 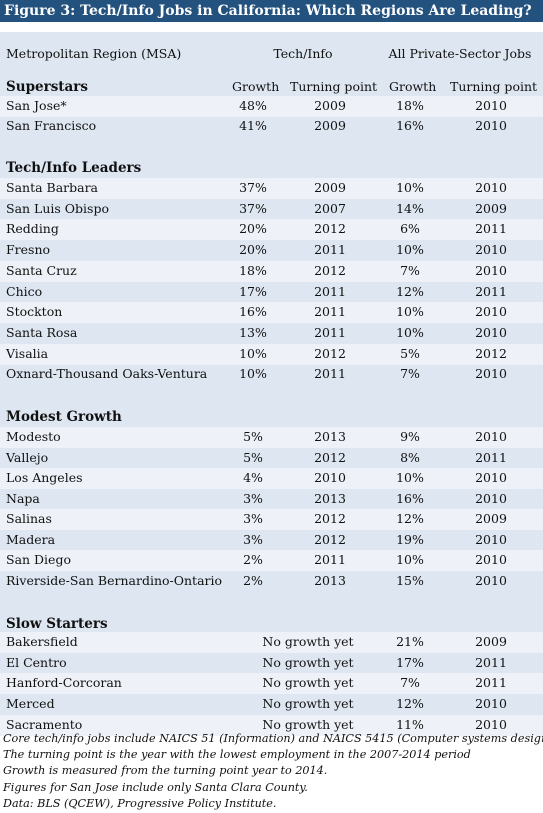 I want to click on region-name: Napa, so click(x=23, y=498).